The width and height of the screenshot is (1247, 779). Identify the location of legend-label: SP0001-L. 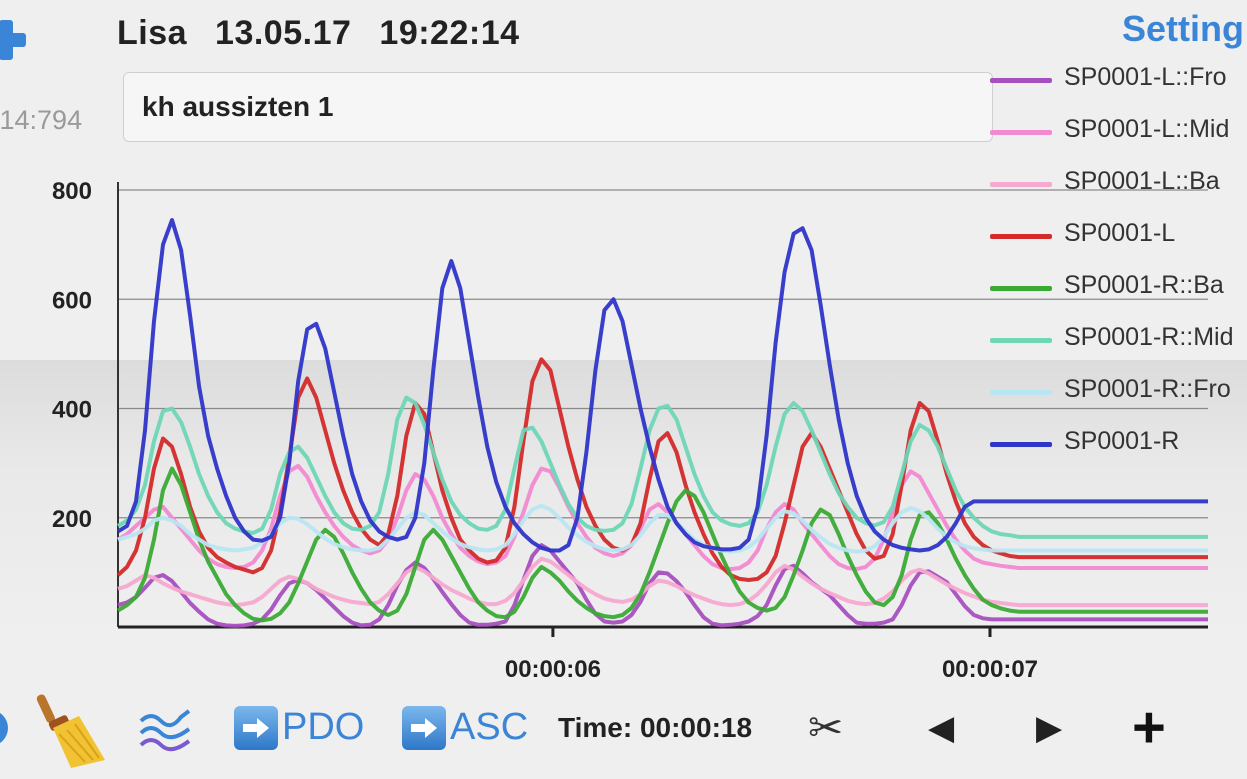
(1120, 233).